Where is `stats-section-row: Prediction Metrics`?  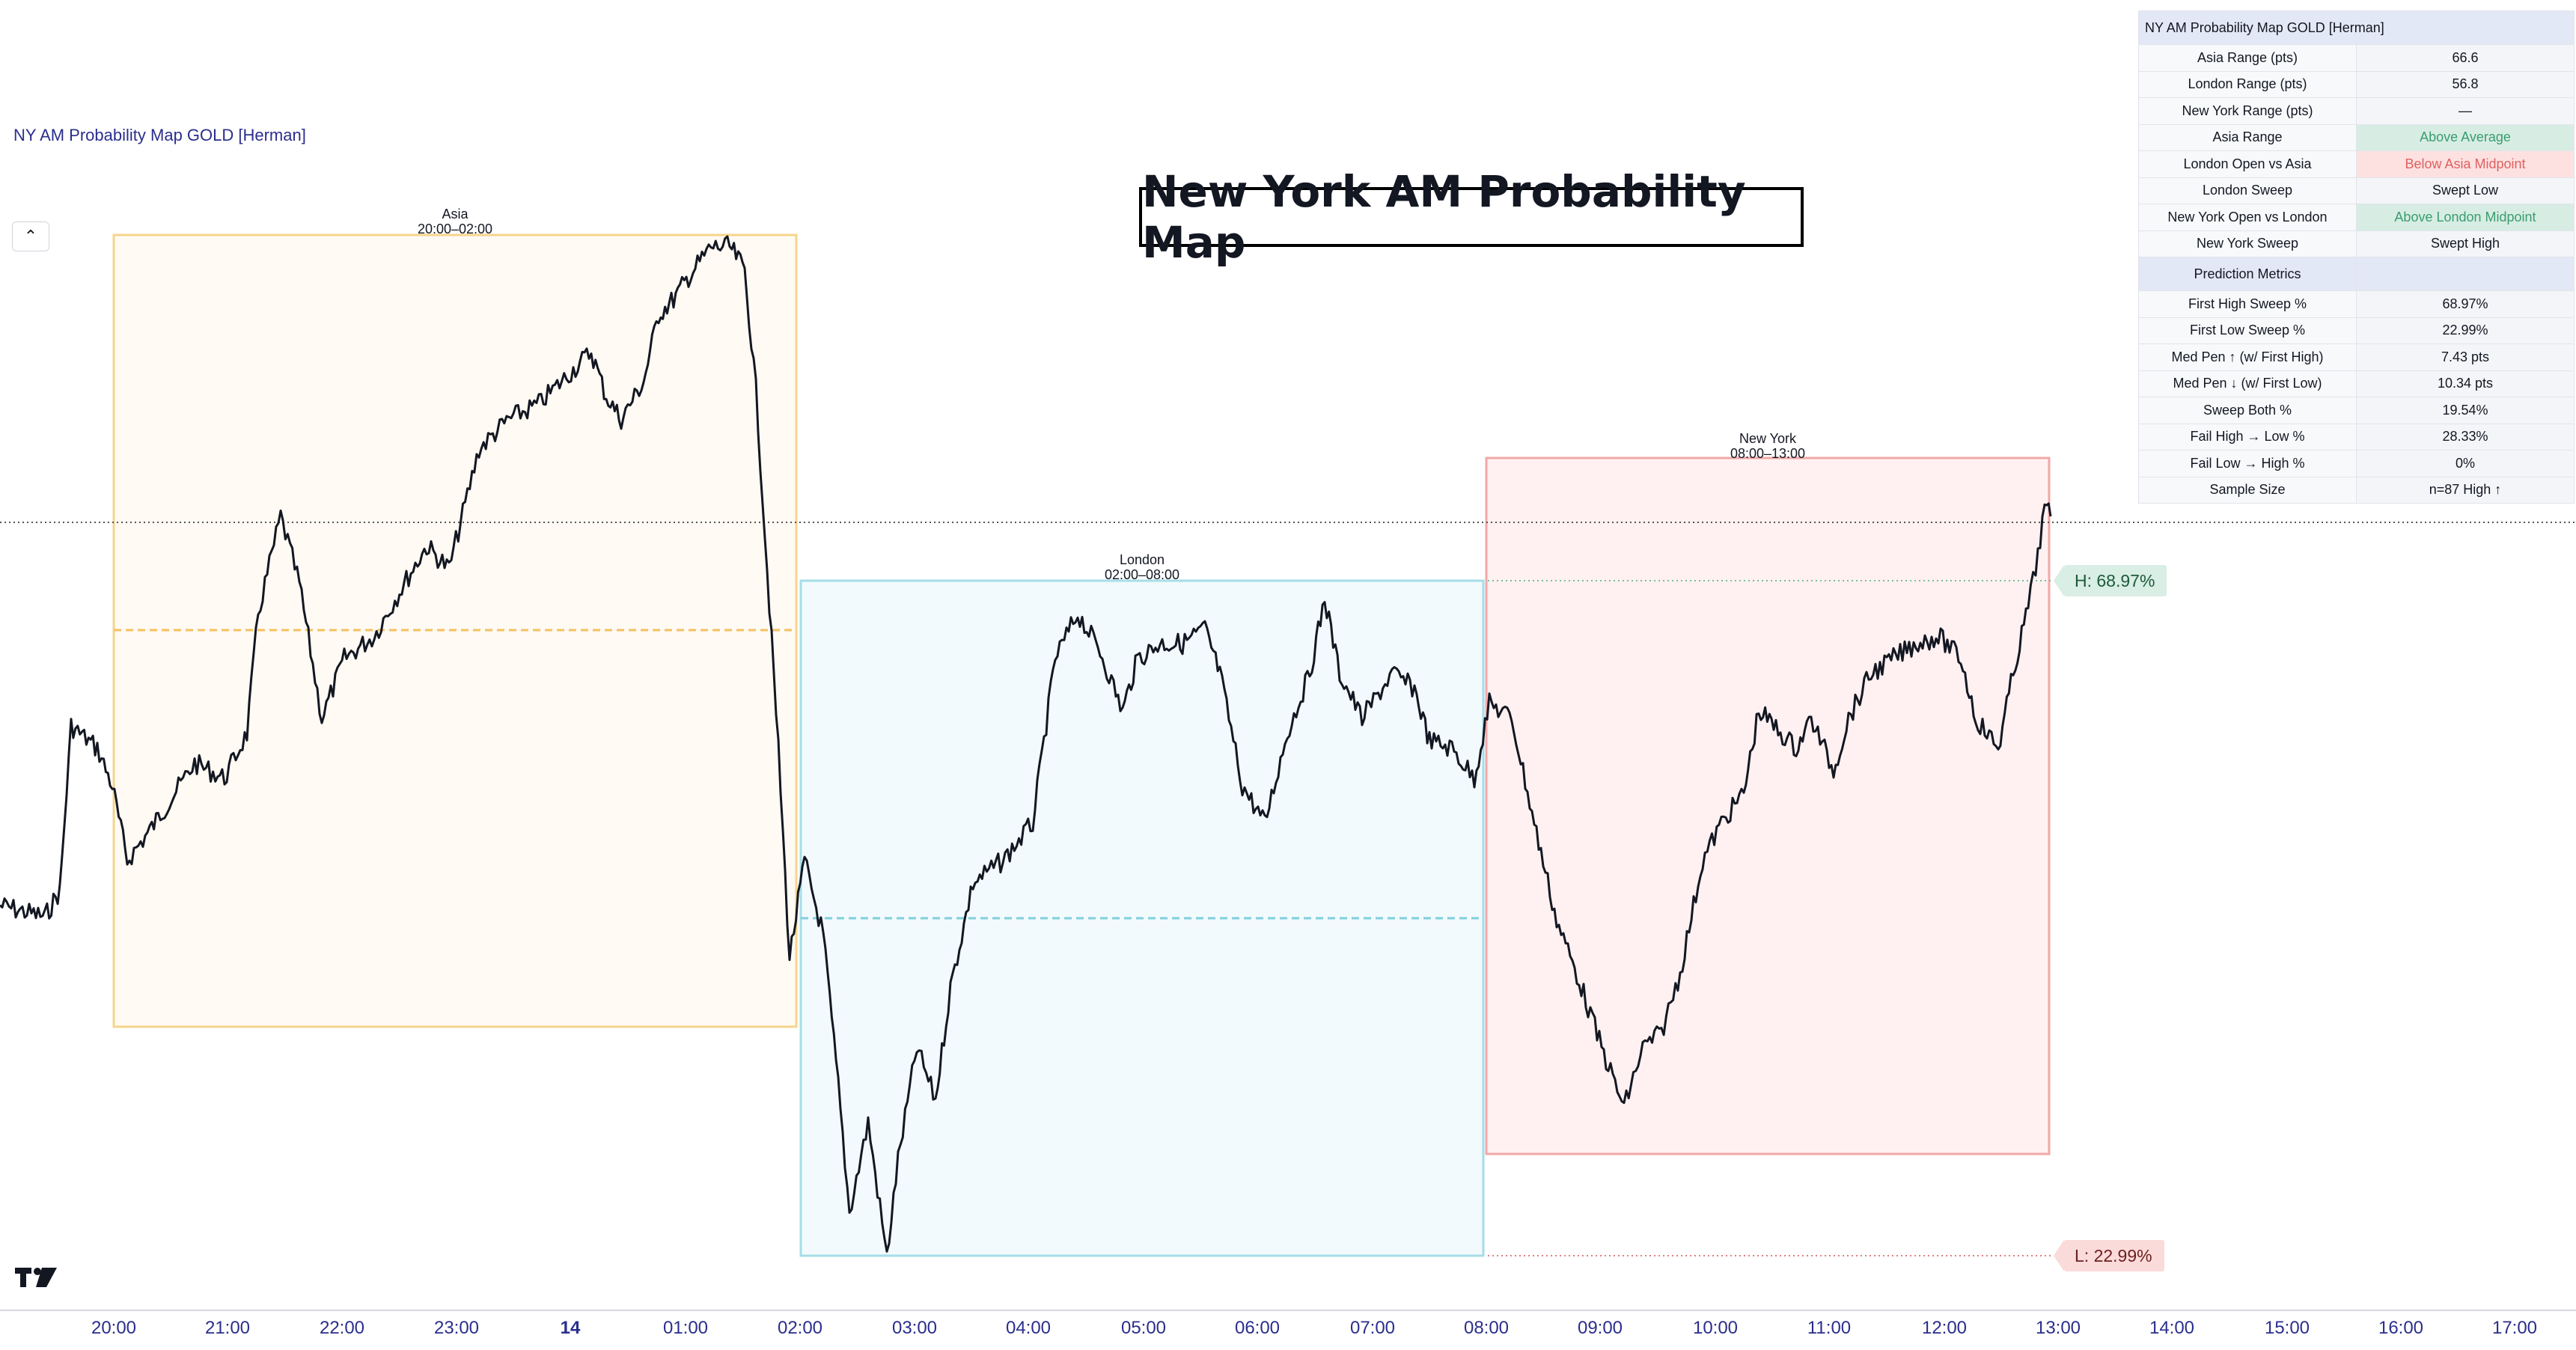 stats-section-row: Prediction Metrics is located at coordinates (2356, 274).